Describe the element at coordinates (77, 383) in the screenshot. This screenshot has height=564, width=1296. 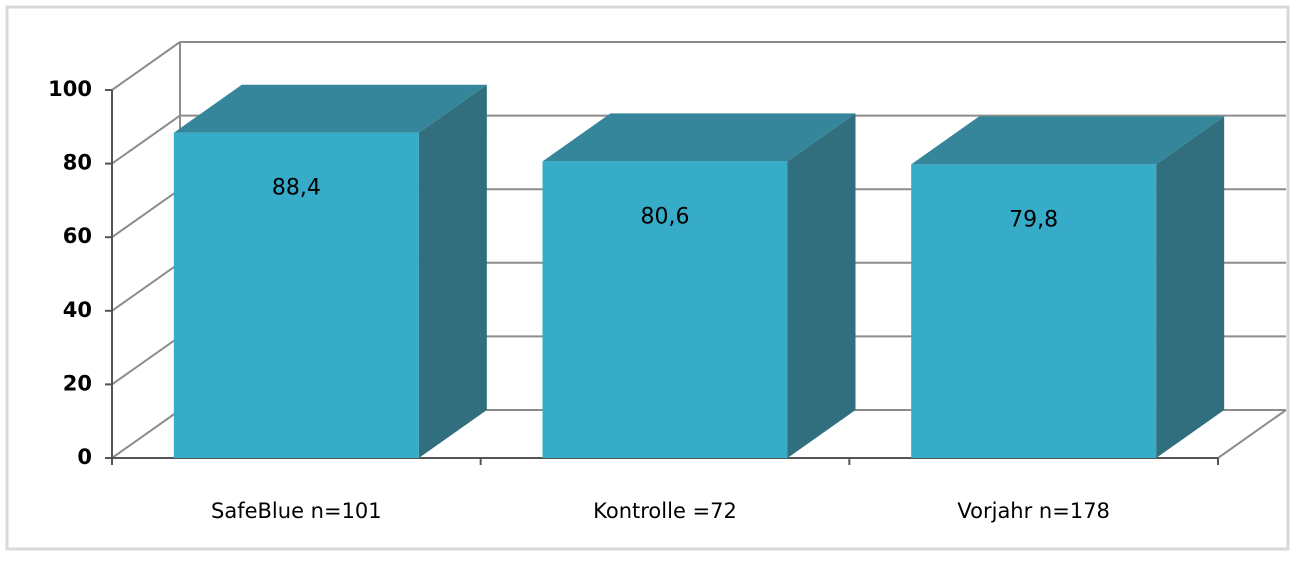
I see `y-tick-label: 20` at that location.